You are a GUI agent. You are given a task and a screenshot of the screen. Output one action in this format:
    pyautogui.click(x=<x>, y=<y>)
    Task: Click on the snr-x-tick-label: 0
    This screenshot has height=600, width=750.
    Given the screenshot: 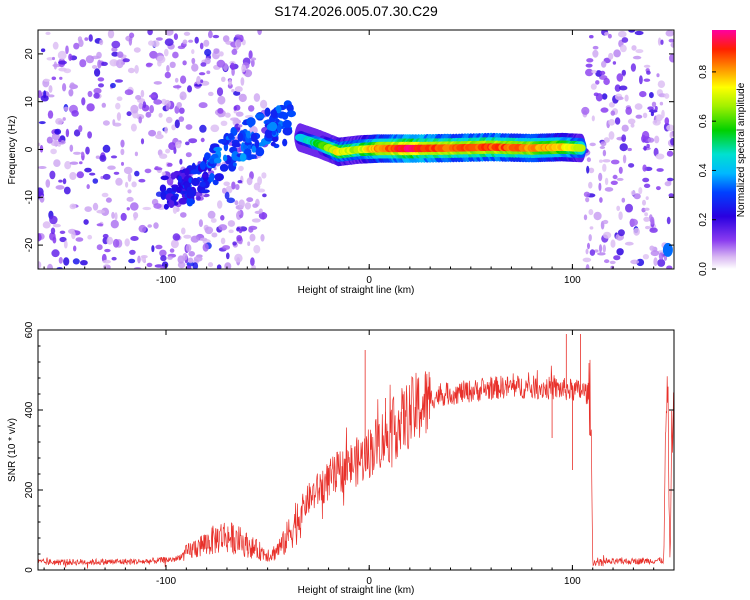 What is the action you would take?
    pyautogui.click(x=369, y=581)
    